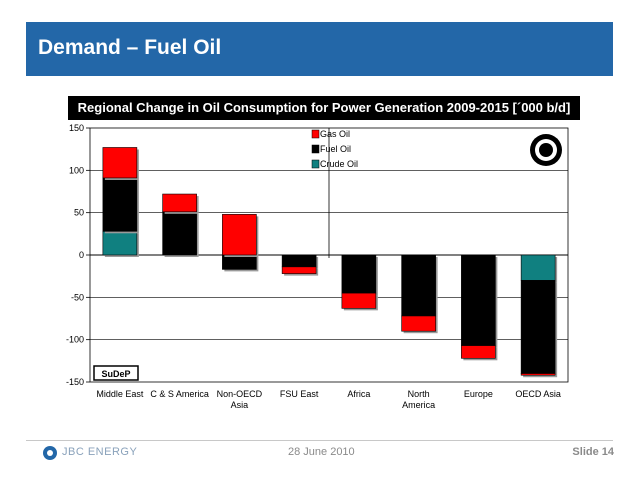 This screenshot has width=638, height=493. I want to click on y-tick-label: 50, so click(79, 213).